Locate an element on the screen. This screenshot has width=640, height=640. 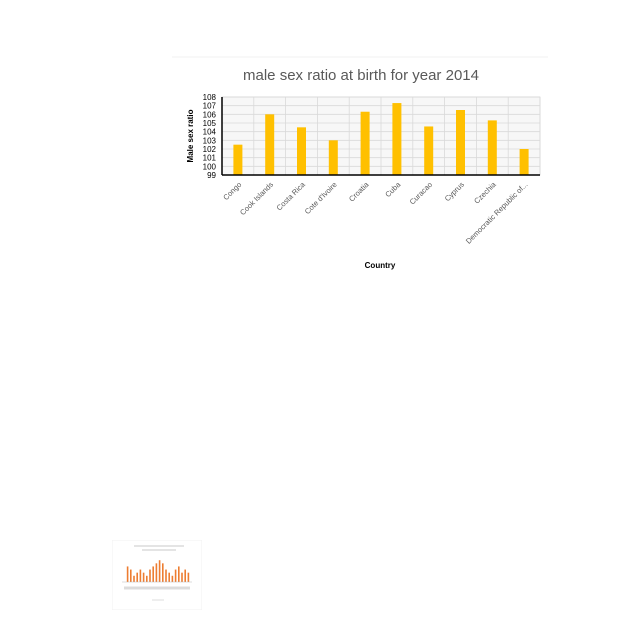
x-tick-label: Costa Rica is located at coordinates (291, 195).